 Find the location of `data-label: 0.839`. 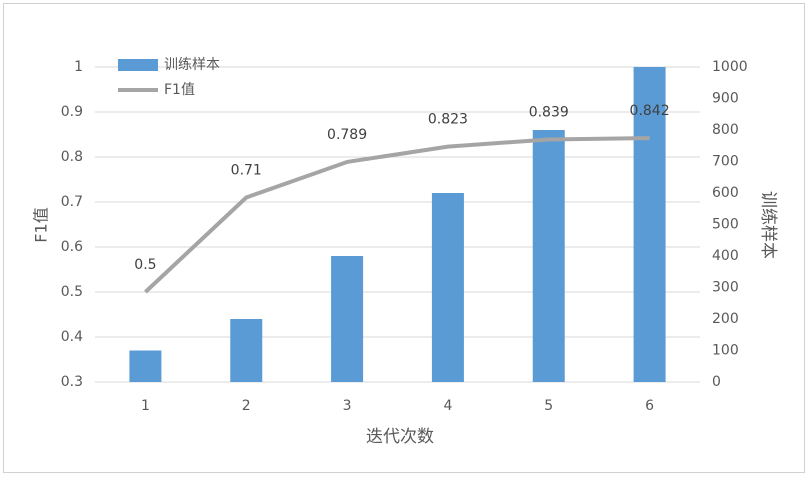

data-label: 0.839 is located at coordinates (549, 112).